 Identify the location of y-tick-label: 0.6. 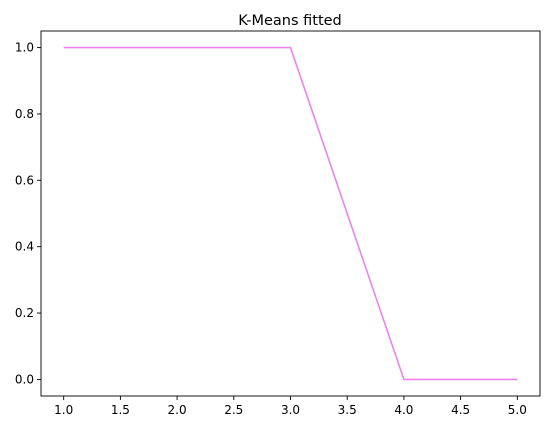
(24, 180).